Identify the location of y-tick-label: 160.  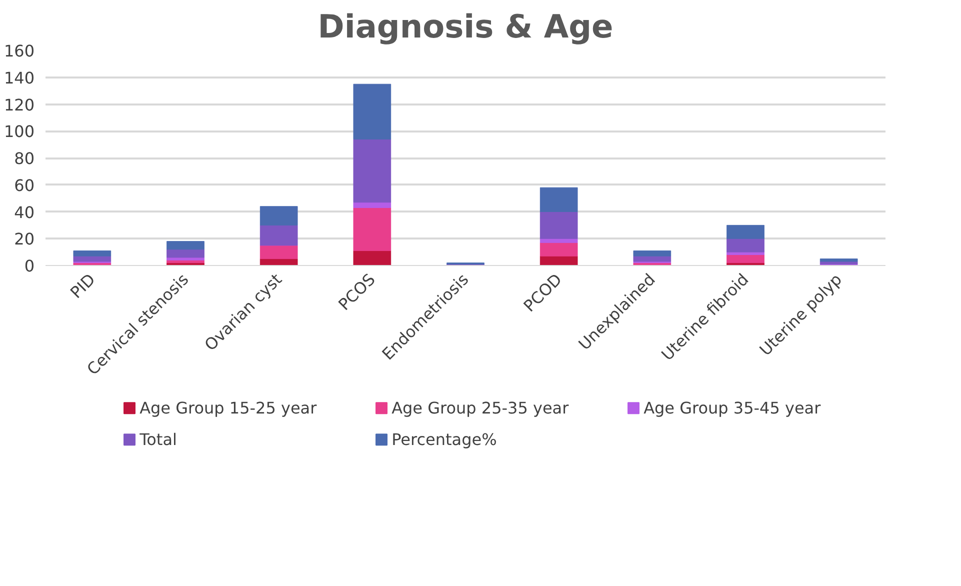
(19, 51).